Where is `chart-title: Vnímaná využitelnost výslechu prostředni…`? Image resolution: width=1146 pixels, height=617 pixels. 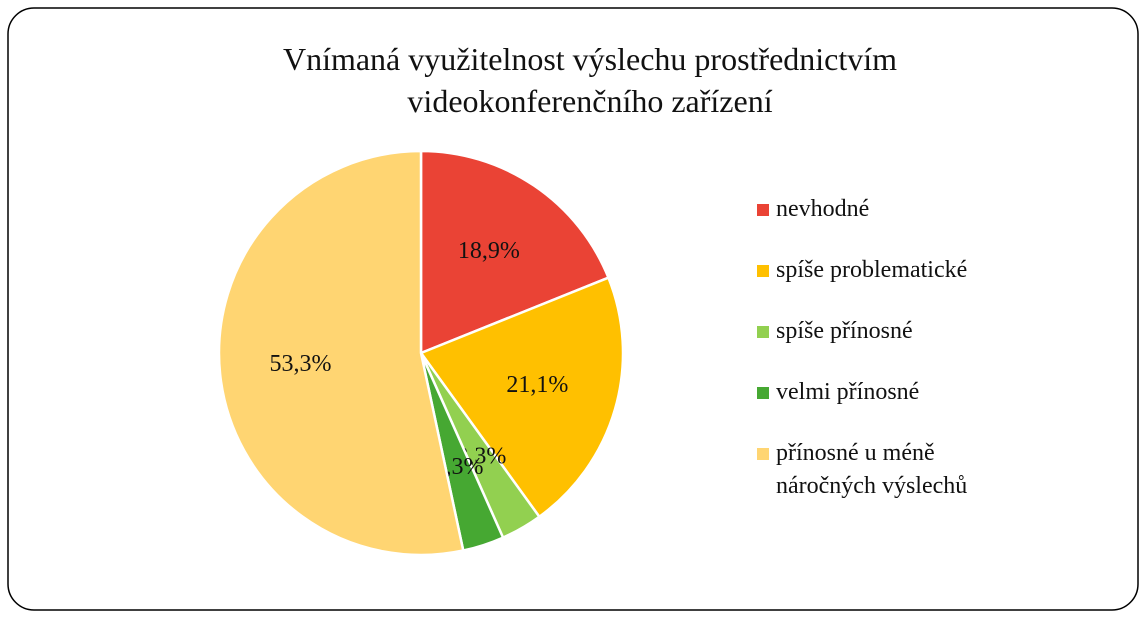
chart-title: Vnímaná využitelnost výslechu prostředni… is located at coordinates (590, 80).